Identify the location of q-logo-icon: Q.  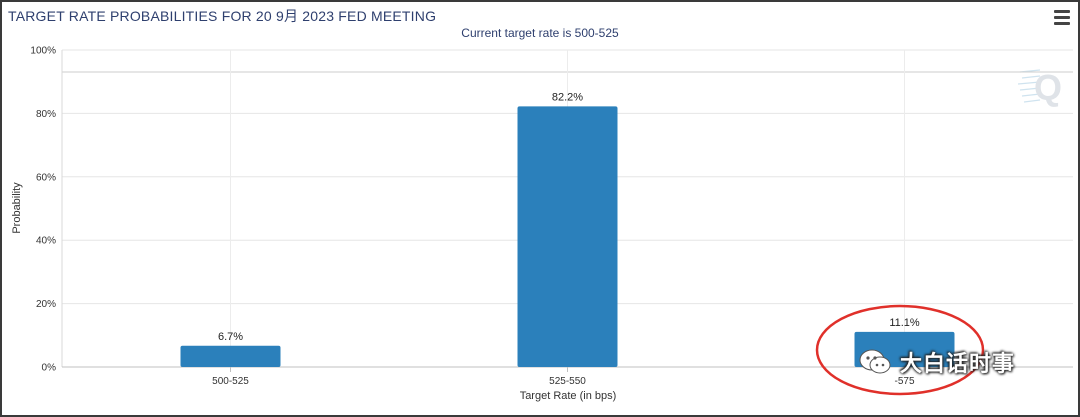
(1040, 87).